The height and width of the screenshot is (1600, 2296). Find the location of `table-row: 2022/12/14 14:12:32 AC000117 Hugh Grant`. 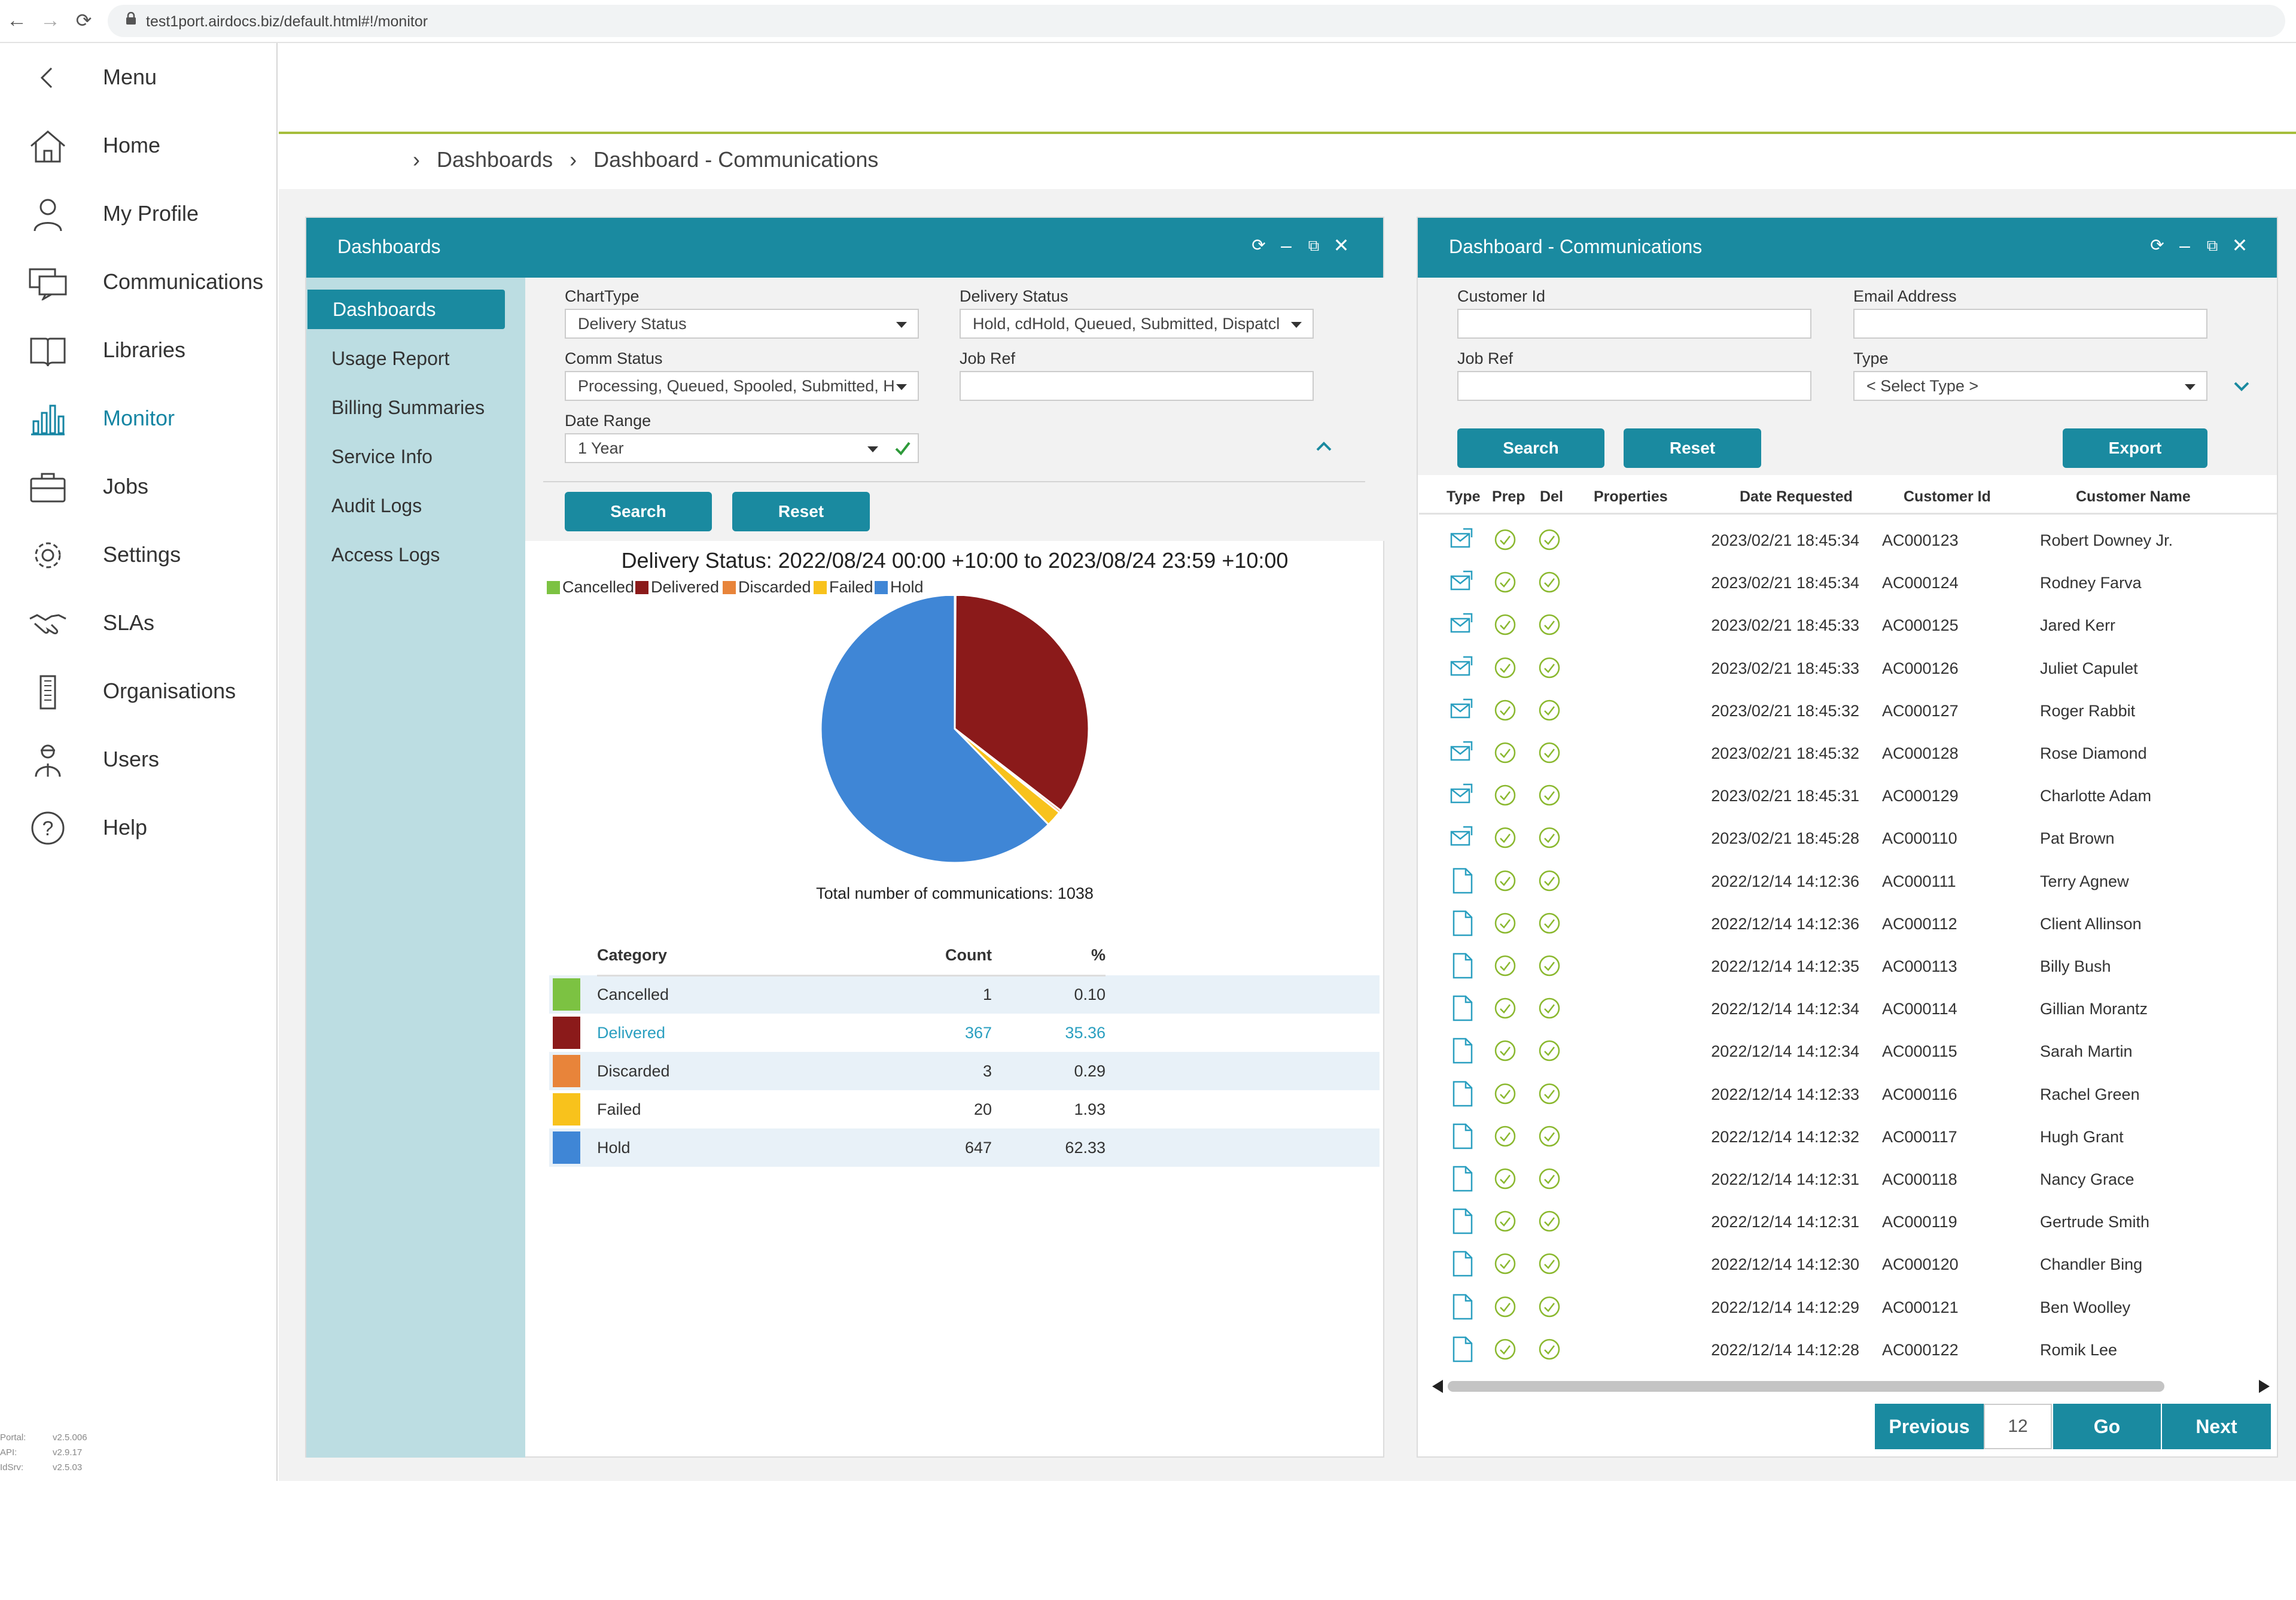

table-row: 2022/12/14 14:12:32 AC000117 Hugh Grant is located at coordinates (1848, 1136).